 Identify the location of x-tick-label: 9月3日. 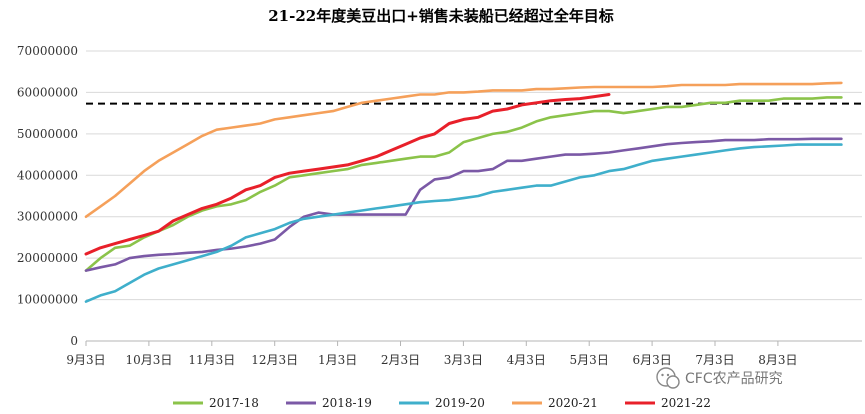
(85, 360).